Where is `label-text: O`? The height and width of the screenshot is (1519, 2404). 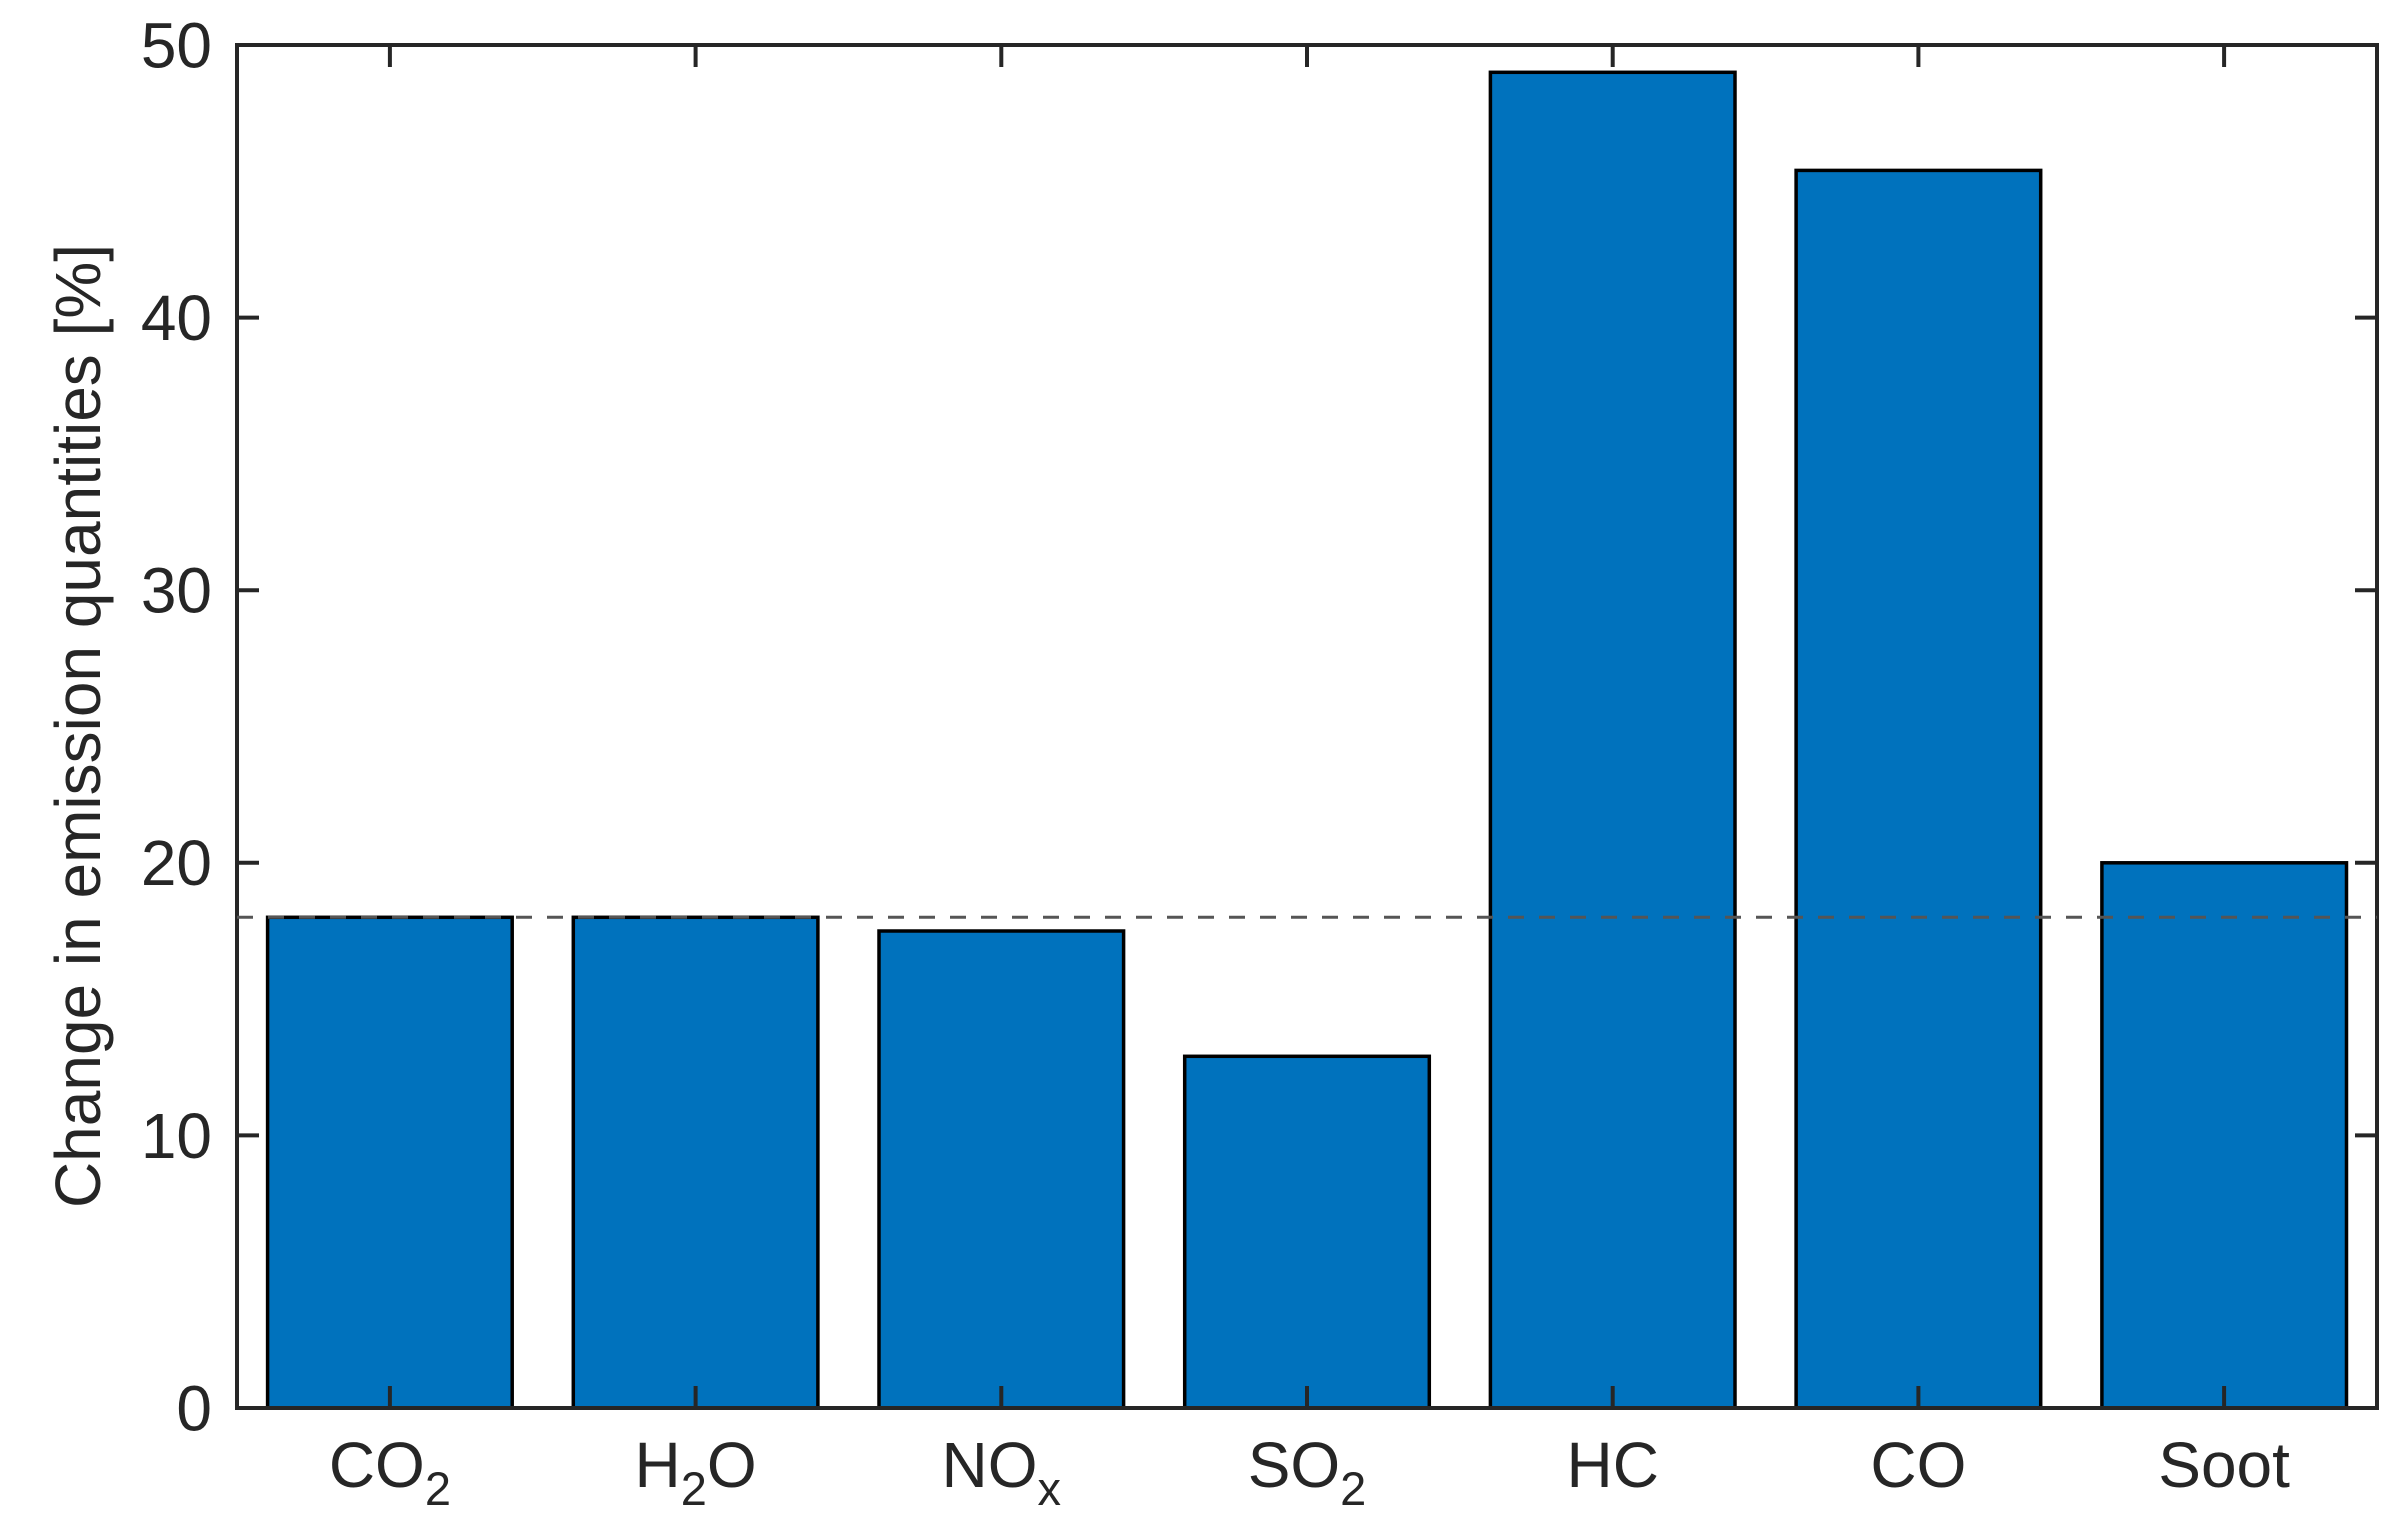
label-text: O is located at coordinates (732, 1465).